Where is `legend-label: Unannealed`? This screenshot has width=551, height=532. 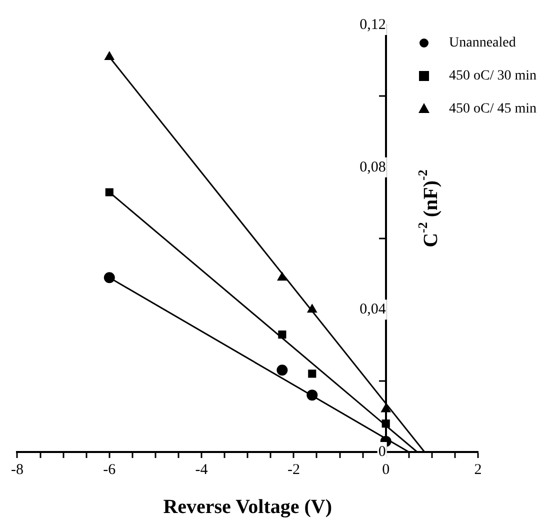
legend-label: Unannealed is located at coordinates (482, 43).